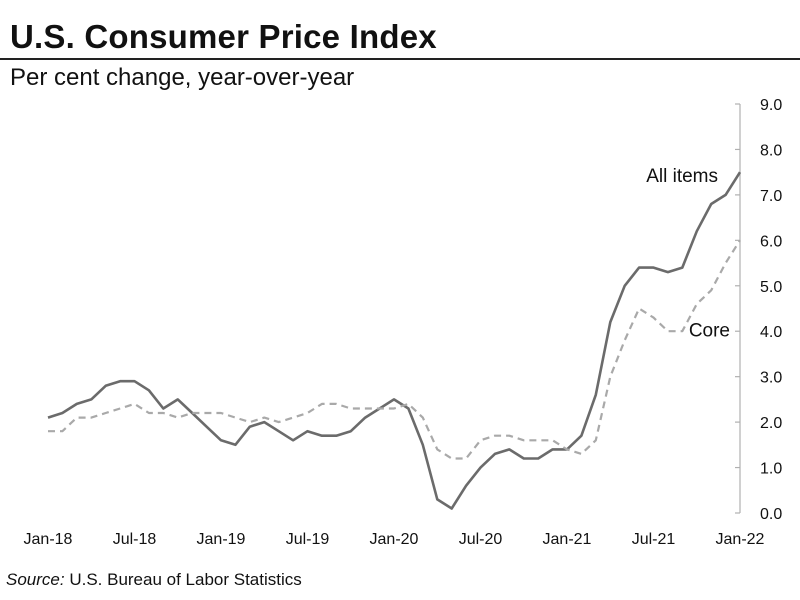 This screenshot has width=800, height=600. I want to click on chart-title: U.S. Consumer Price Index, so click(223, 36).